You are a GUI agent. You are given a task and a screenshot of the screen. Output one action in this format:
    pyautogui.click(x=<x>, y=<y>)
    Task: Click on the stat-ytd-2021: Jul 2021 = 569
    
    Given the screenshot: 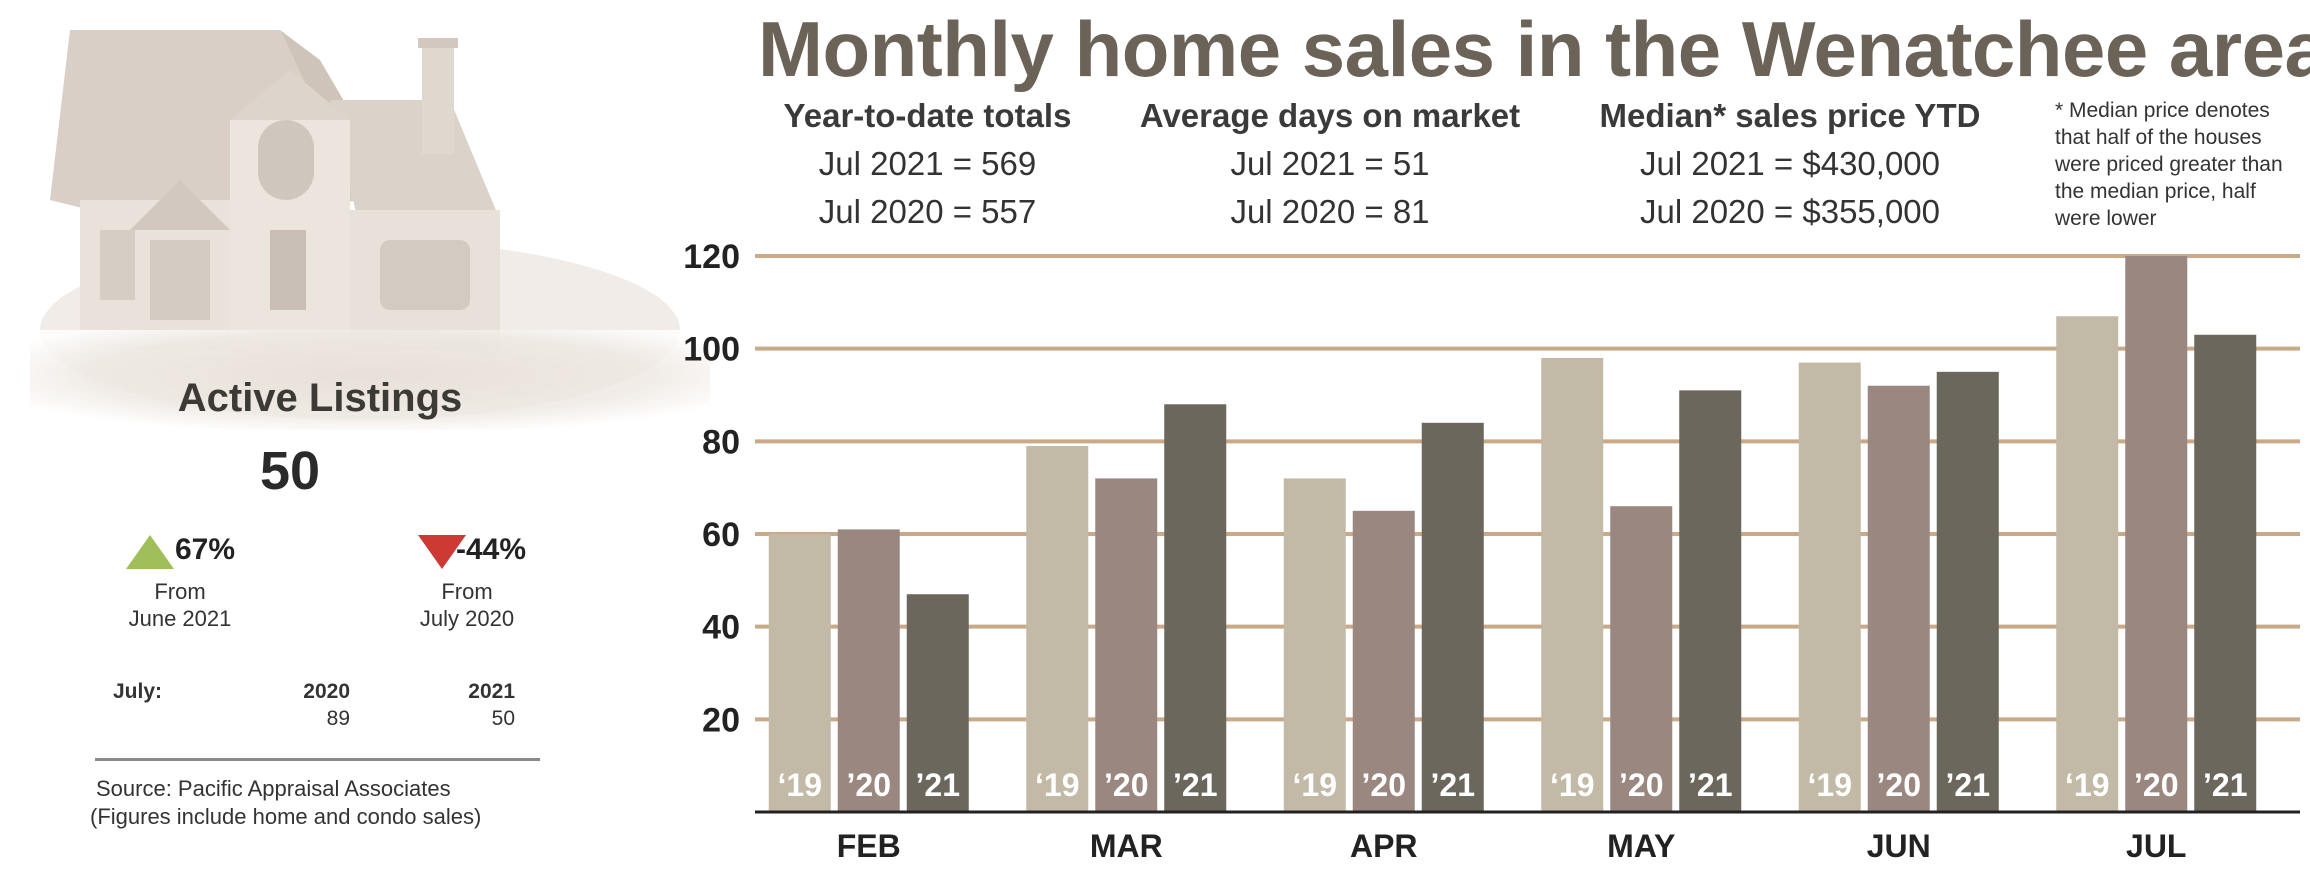 What is the action you would take?
    pyautogui.click(x=927, y=163)
    